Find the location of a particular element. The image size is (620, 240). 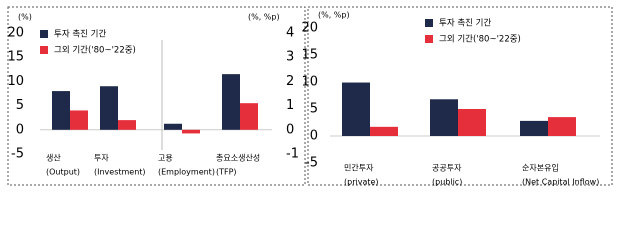

y2-tick-label: 2 is located at coordinates (290, 81).